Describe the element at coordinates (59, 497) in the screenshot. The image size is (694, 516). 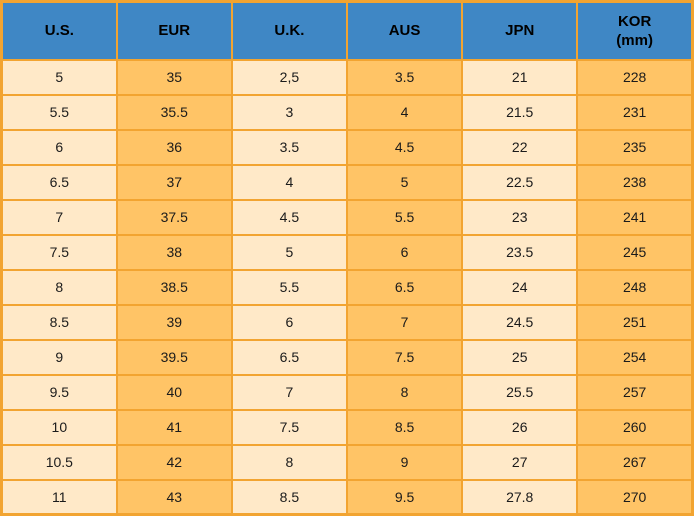
I see `table-cell: 11` at that location.